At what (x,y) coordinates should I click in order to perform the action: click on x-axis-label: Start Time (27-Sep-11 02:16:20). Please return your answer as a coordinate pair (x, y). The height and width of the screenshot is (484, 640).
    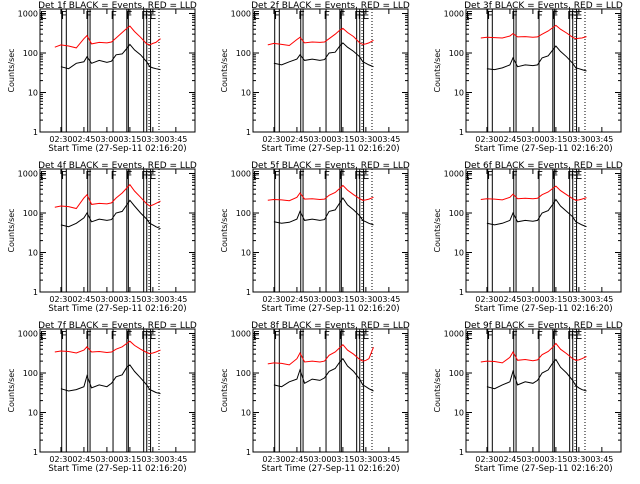
    Looking at the image, I should click on (330, 469).